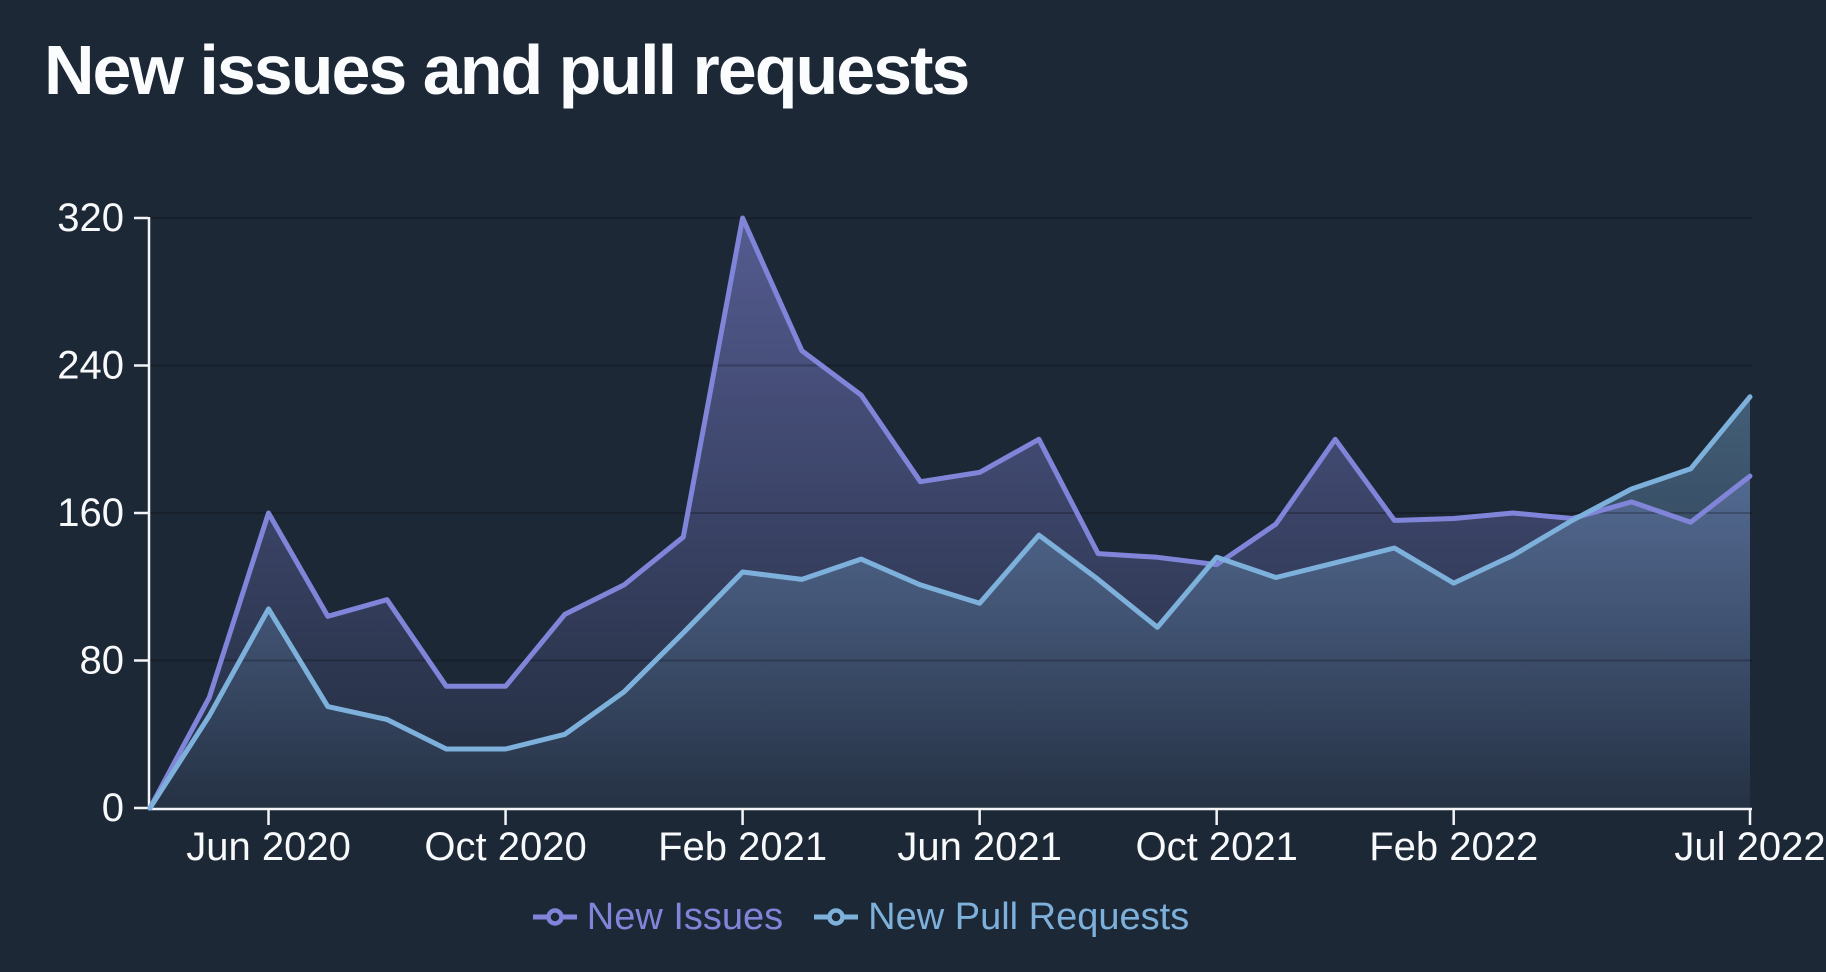 Image resolution: width=1826 pixels, height=972 pixels. I want to click on legend-label-new-pull-requests: New Pull Requests, so click(1029, 916).